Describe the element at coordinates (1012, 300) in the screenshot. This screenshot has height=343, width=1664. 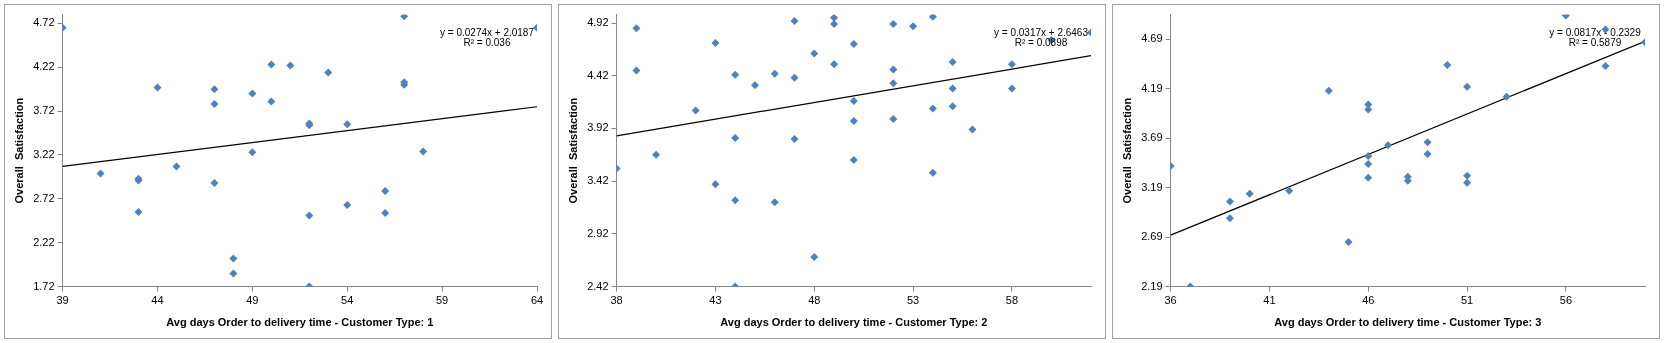
I see `x-tick-label: 58` at that location.